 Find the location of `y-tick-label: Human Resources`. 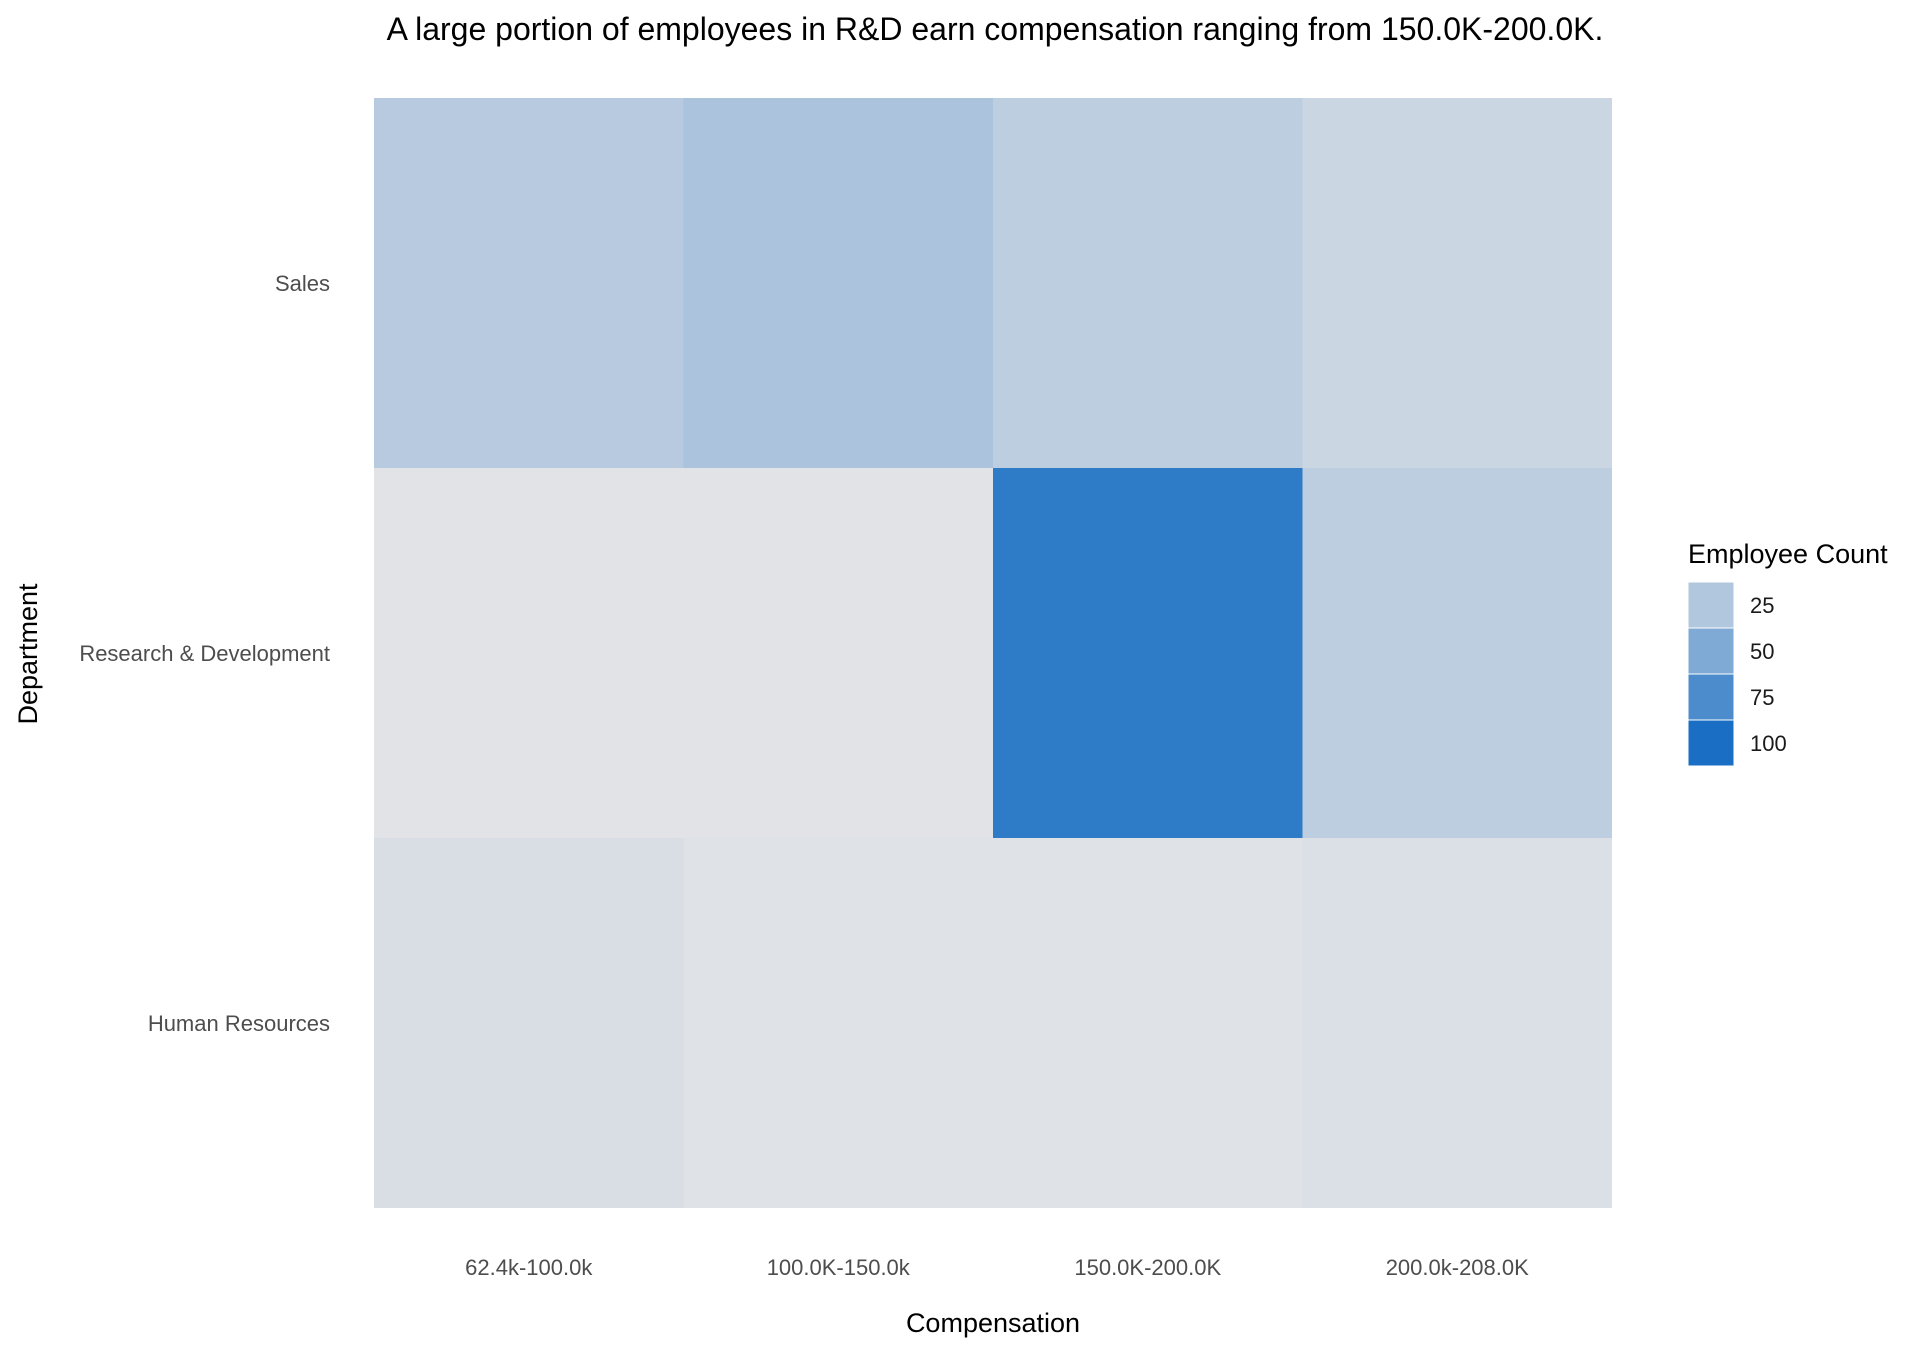

y-tick-label: Human Resources is located at coordinates (239, 1023).